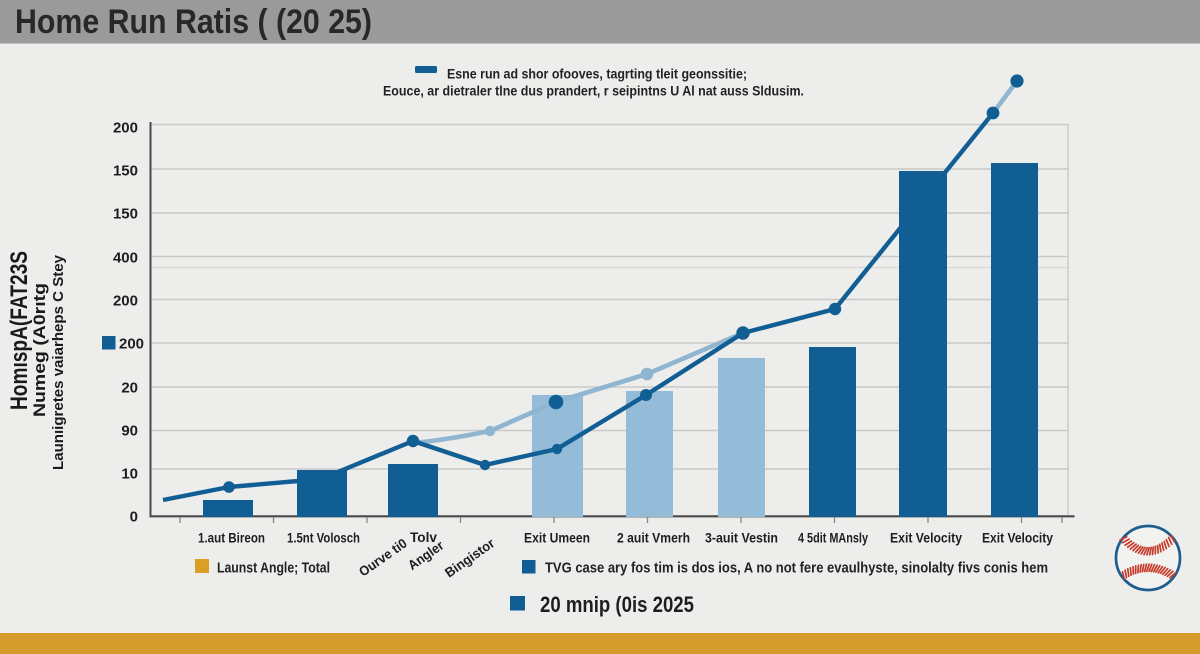  What do you see at coordinates (557, 538) in the screenshot?
I see `svg-text: Exit Umeen` at bounding box center [557, 538].